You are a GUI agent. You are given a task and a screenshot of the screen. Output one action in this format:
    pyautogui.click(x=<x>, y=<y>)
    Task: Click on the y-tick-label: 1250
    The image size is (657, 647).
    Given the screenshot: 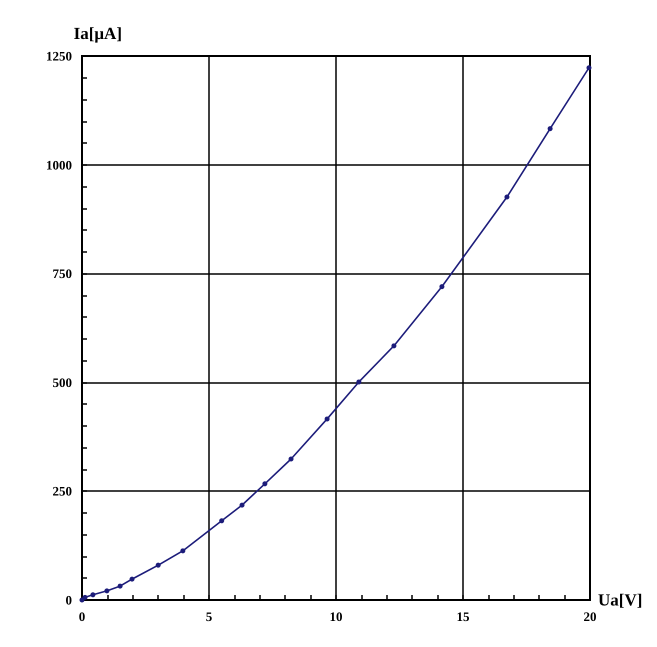 What is the action you would take?
    pyautogui.click(x=59, y=56)
    